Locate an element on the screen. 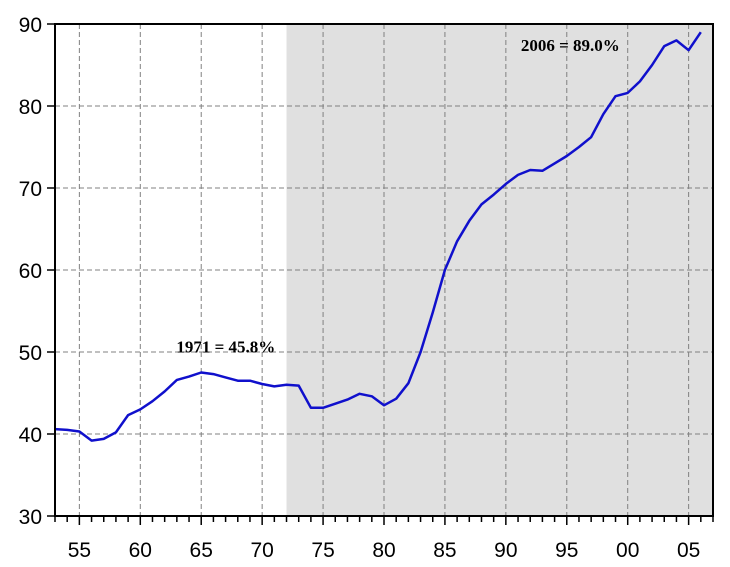  x-tick-label: 05 is located at coordinates (688, 550).